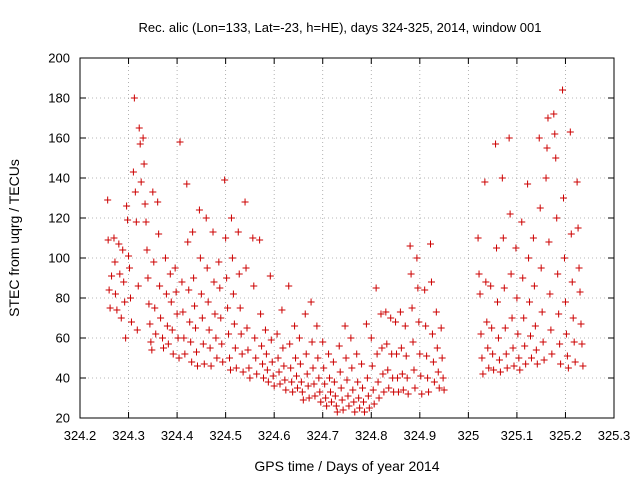 This screenshot has width=640, height=480. I want to click on y-tick-label: 60, so click(63, 338).